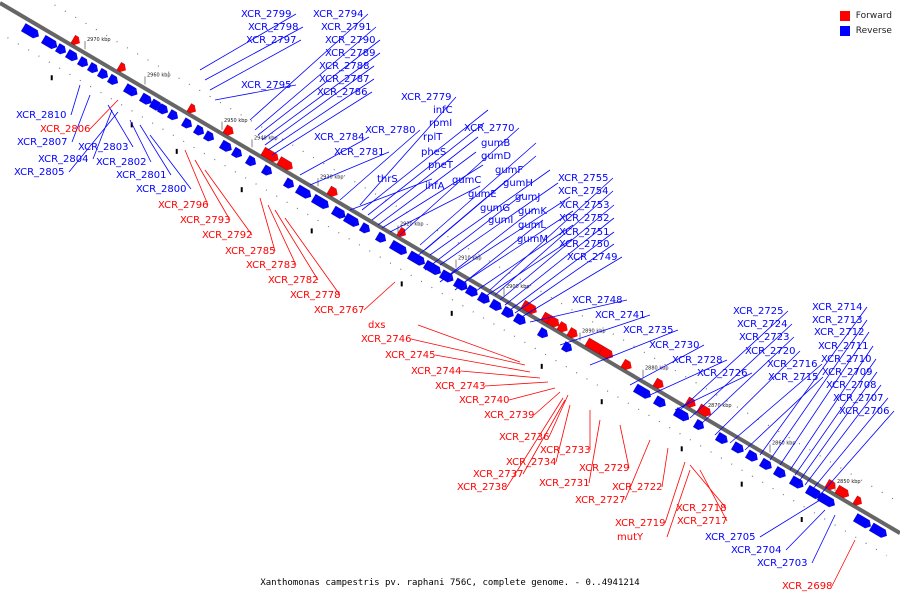 This screenshot has width=900, height=600. What do you see at coordinates (648, 330) in the screenshot?
I see `reverse-gene-label: XCR_2735` at bounding box center [648, 330].